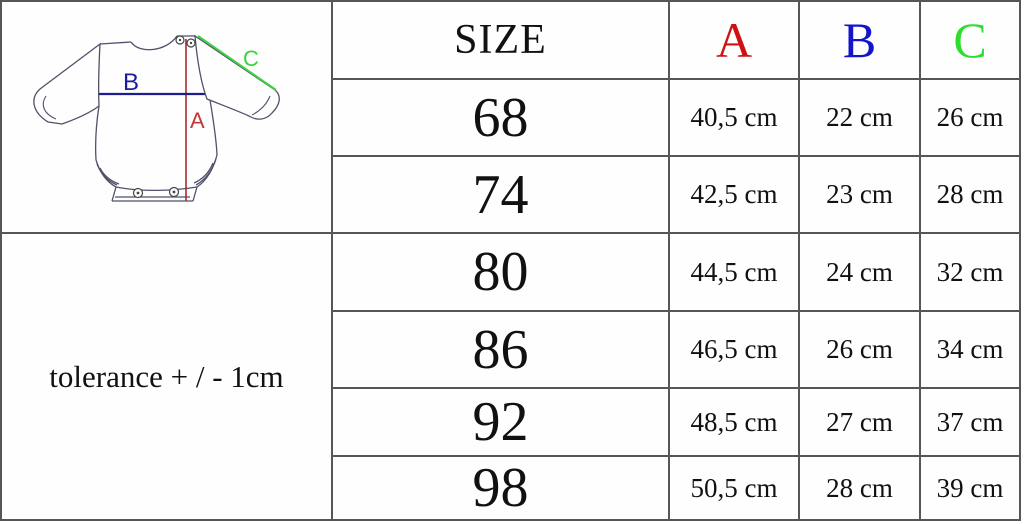 The width and height of the screenshot is (1024, 524). I want to click on diagram-label-b: B, so click(131, 82).